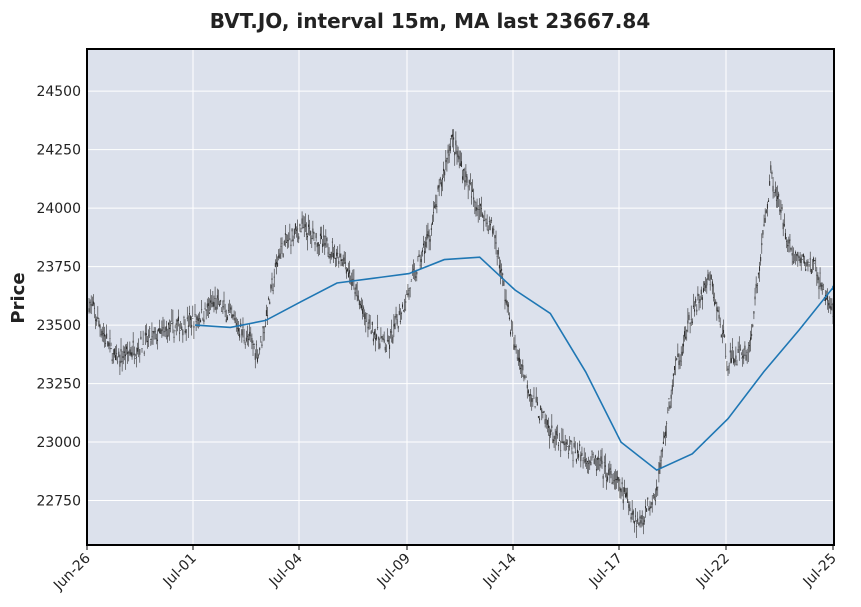 Image resolution: width=861 pixels, height=607 pixels. I want to click on y-tick-label: 23750, so click(58, 268).